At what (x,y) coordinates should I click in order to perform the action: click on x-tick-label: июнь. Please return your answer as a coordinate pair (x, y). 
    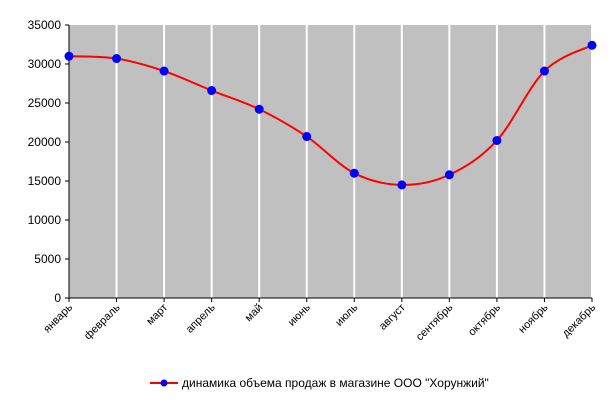
    Looking at the image, I should click on (299, 314).